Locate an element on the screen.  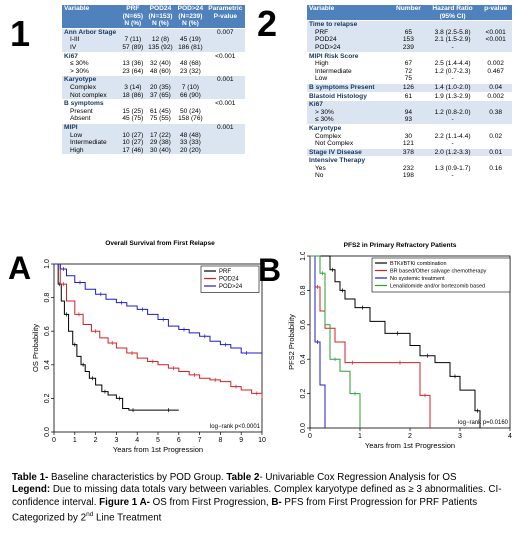
table1-cell: 57 (89) is located at coordinates (132, 48).